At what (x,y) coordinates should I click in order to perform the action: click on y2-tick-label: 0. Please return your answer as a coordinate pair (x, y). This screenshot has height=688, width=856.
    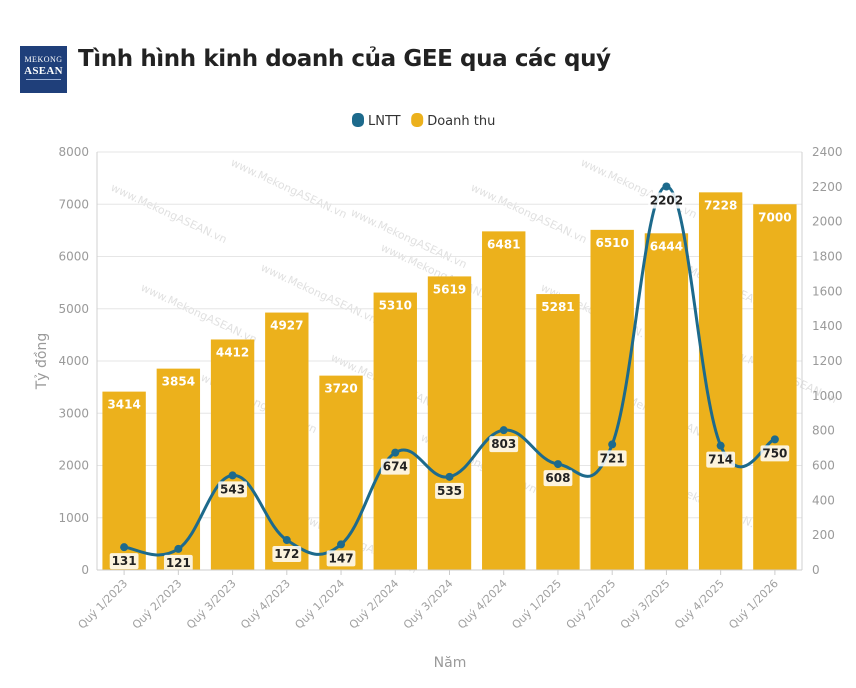
    Looking at the image, I should click on (816, 570).